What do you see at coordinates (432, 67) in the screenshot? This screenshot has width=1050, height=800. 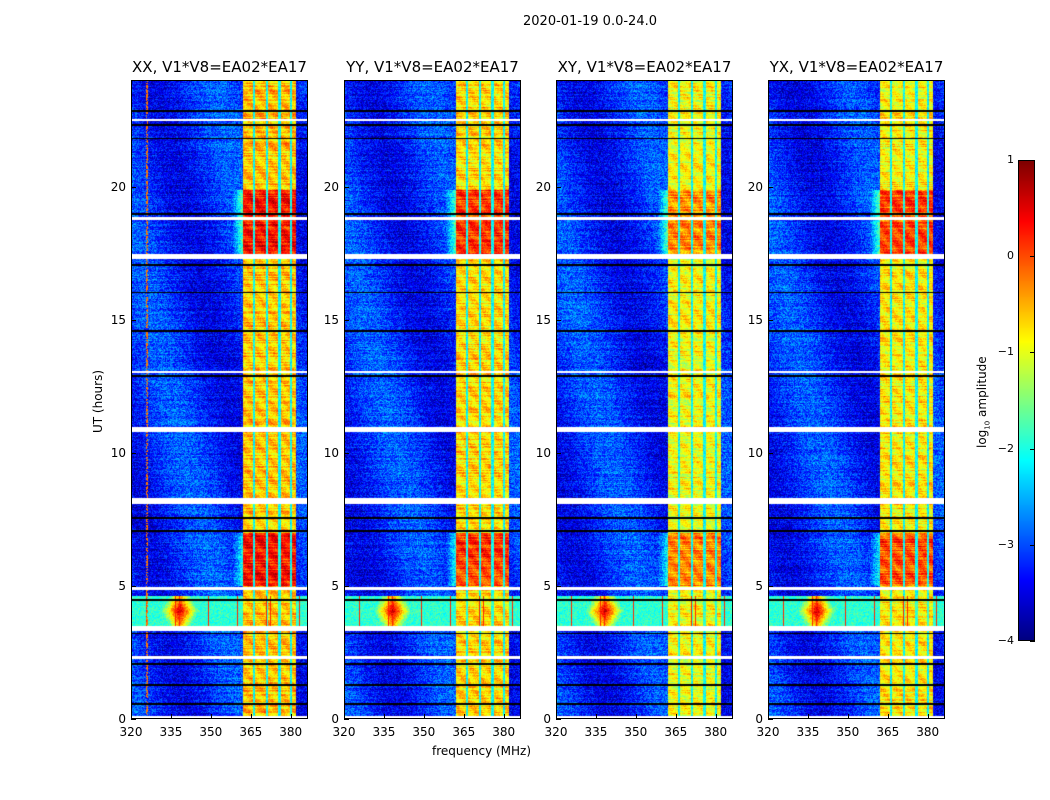 I see `panel-title: YY, V1*V8=EA02*EA17` at bounding box center [432, 67].